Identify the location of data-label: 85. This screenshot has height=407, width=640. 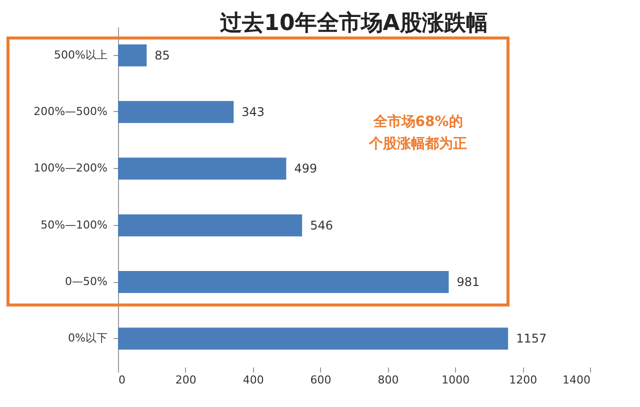
(162, 55).